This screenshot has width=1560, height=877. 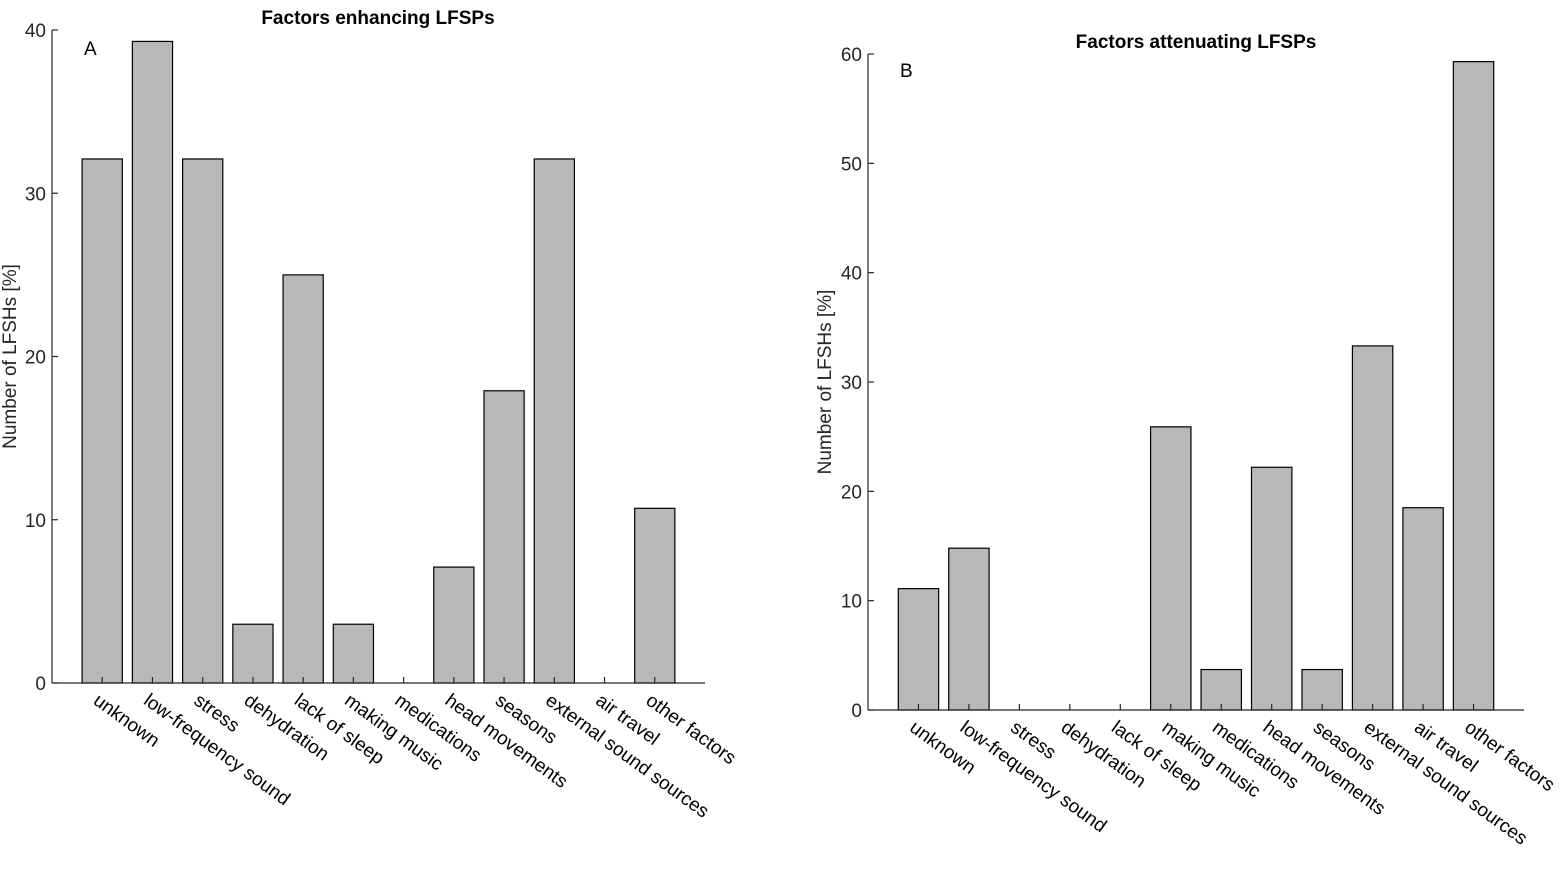 I want to click on chart-title: Factors attenuating LFSPs, so click(x=1196, y=42).